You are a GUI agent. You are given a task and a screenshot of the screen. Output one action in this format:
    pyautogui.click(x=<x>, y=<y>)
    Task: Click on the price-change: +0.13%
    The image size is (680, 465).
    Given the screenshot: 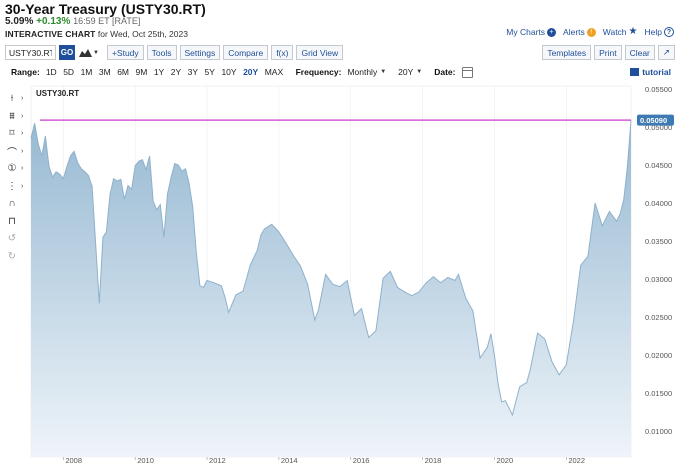 What is the action you would take?
    pyautogui.click(x=53, y=21)
    